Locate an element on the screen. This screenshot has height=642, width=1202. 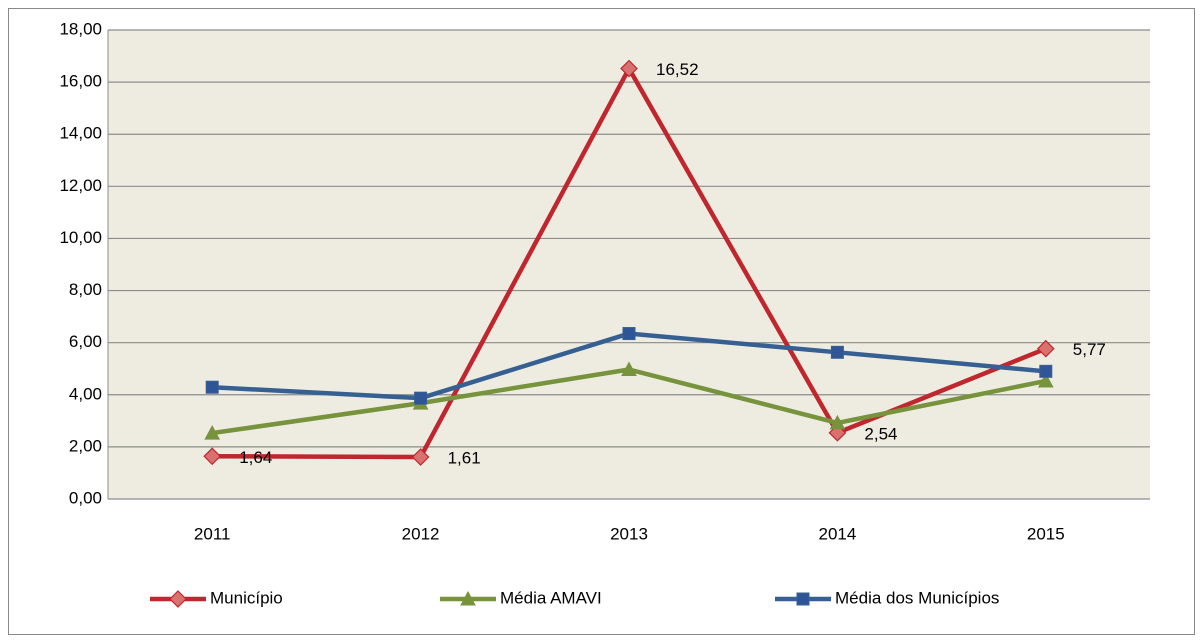
y-tick-label: 6,00 is located at coordinates (85, 341).